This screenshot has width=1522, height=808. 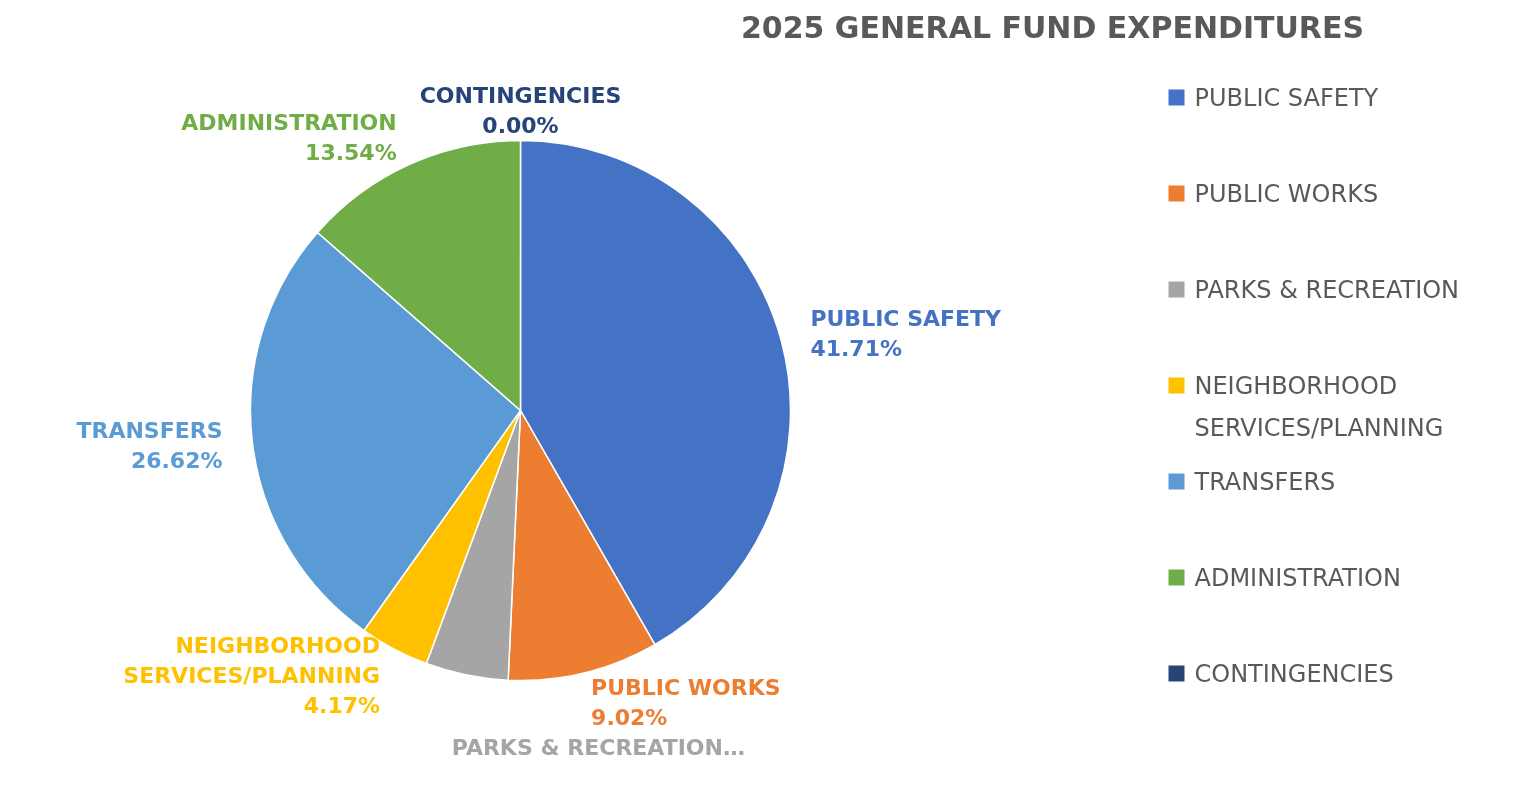 What do you see at coordinates (906, 318) in the screenshot?
I see `slice-label: PUBLIC SAFETY` at bounding box center [906, 318].